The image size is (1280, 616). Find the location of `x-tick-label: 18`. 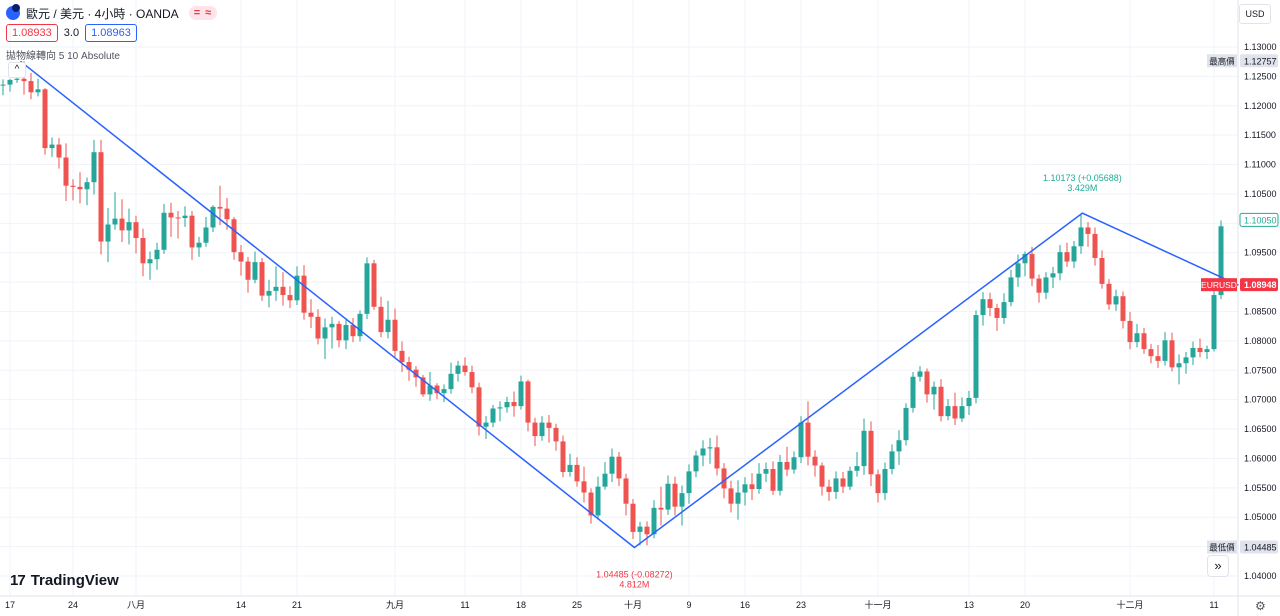

x-tick-label: 18 is located at coordinates (521, 605).